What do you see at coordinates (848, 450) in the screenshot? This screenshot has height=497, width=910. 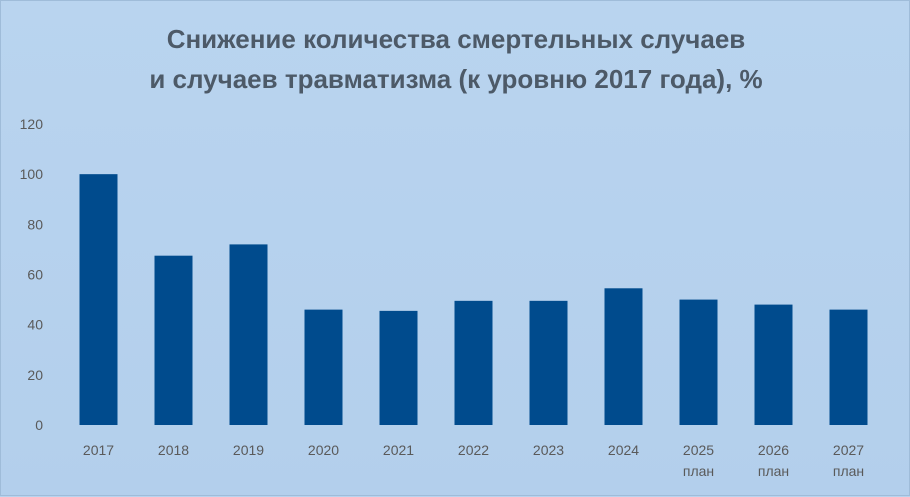 I see `x-tick-label: 2027` at bounding box center [848, 450].